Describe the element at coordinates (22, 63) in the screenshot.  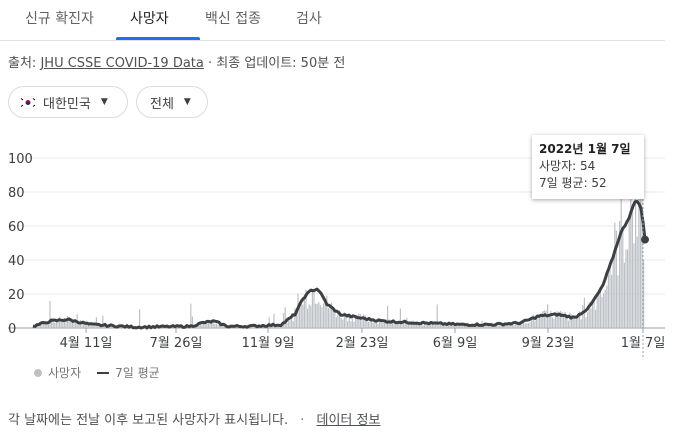
I see `source-prefix: 출처:` at that location.